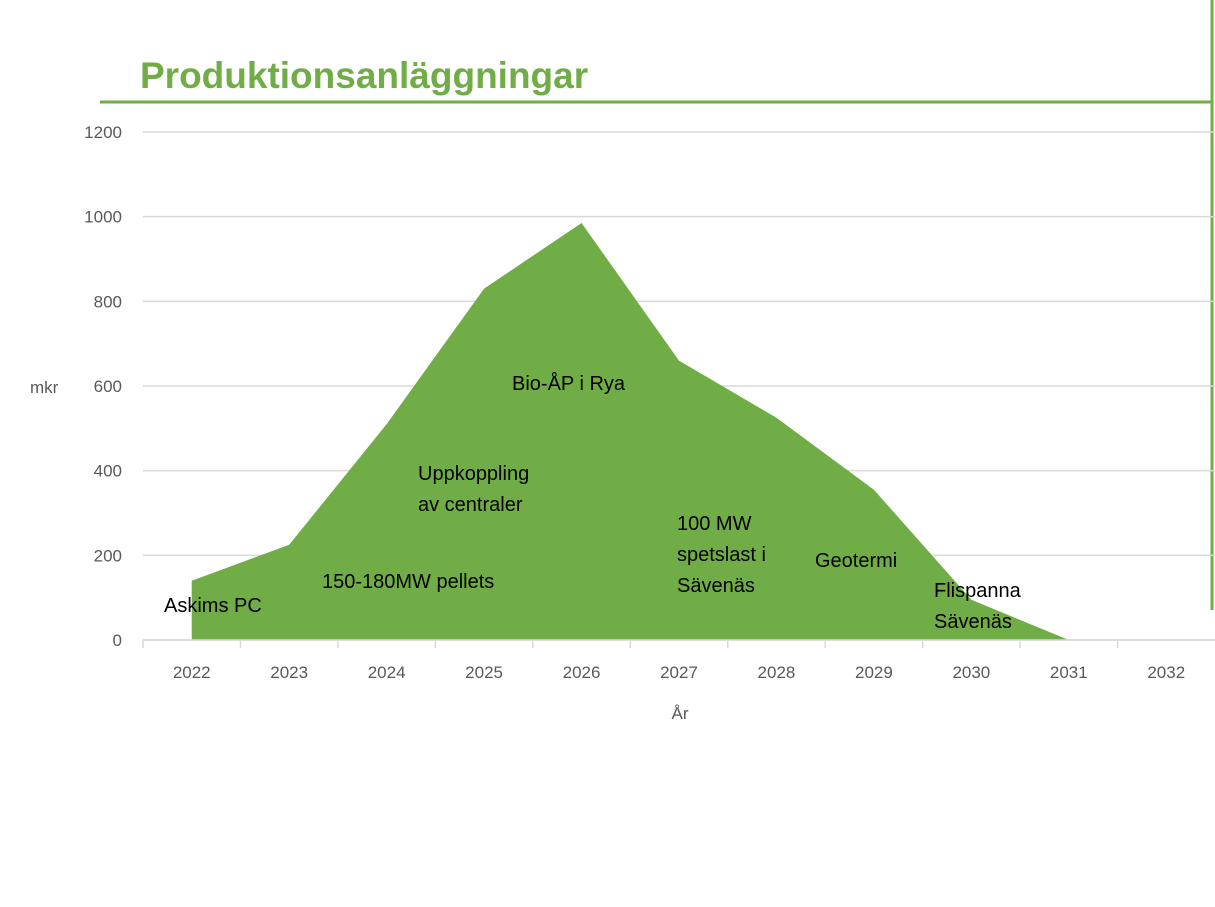  What do you see at coordinates (1069, 672) in the screenshot?
I see `x-tick-label: 2031` at bounding box center [1069, 672].